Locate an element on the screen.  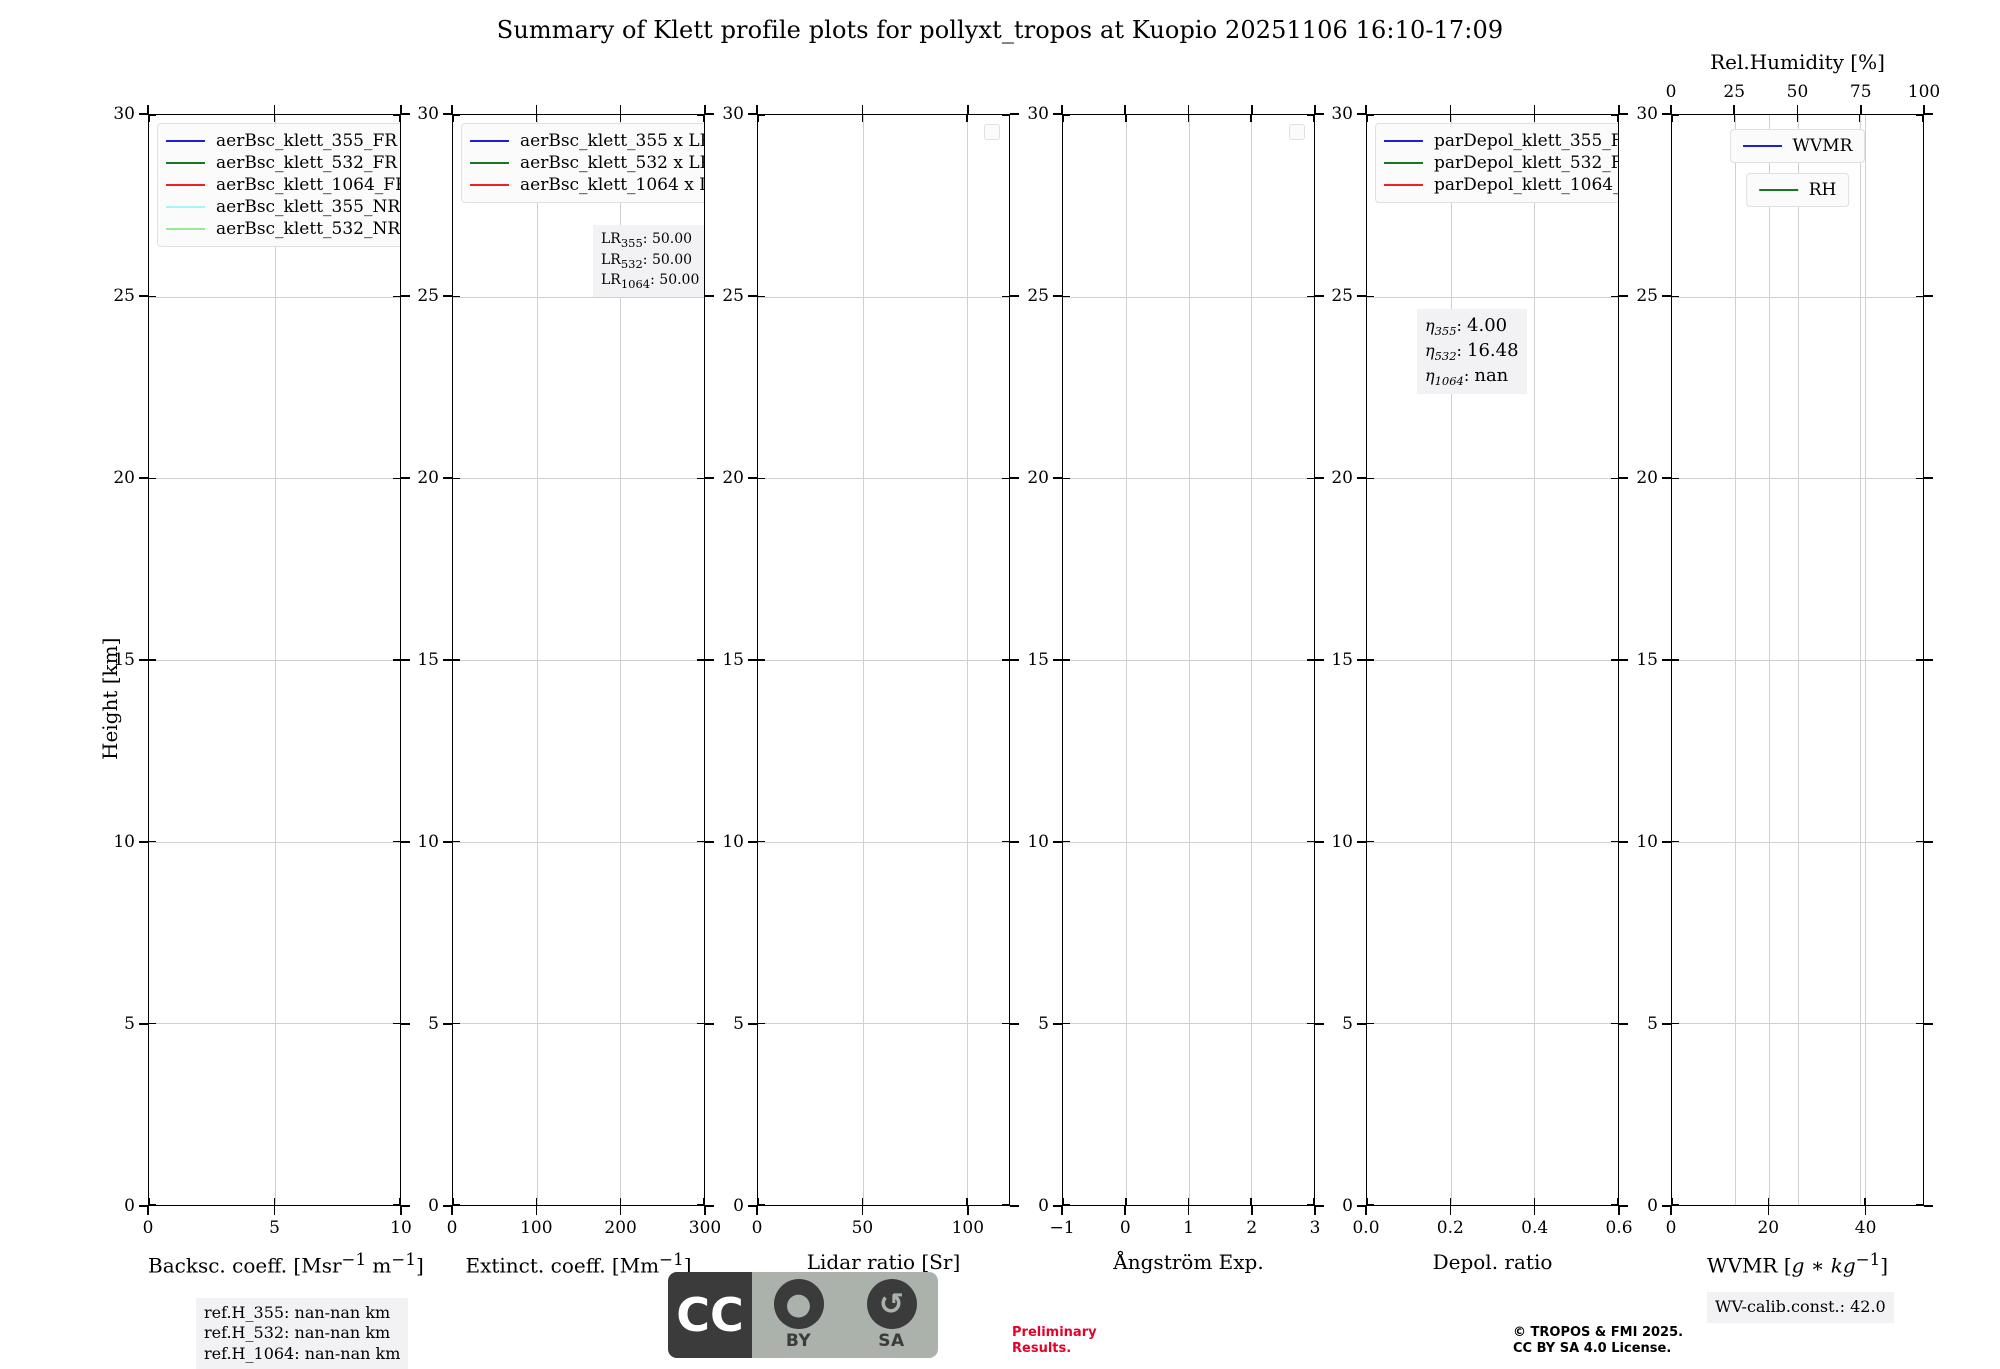
legend-item: RH is located at coordinates (1797, 190).